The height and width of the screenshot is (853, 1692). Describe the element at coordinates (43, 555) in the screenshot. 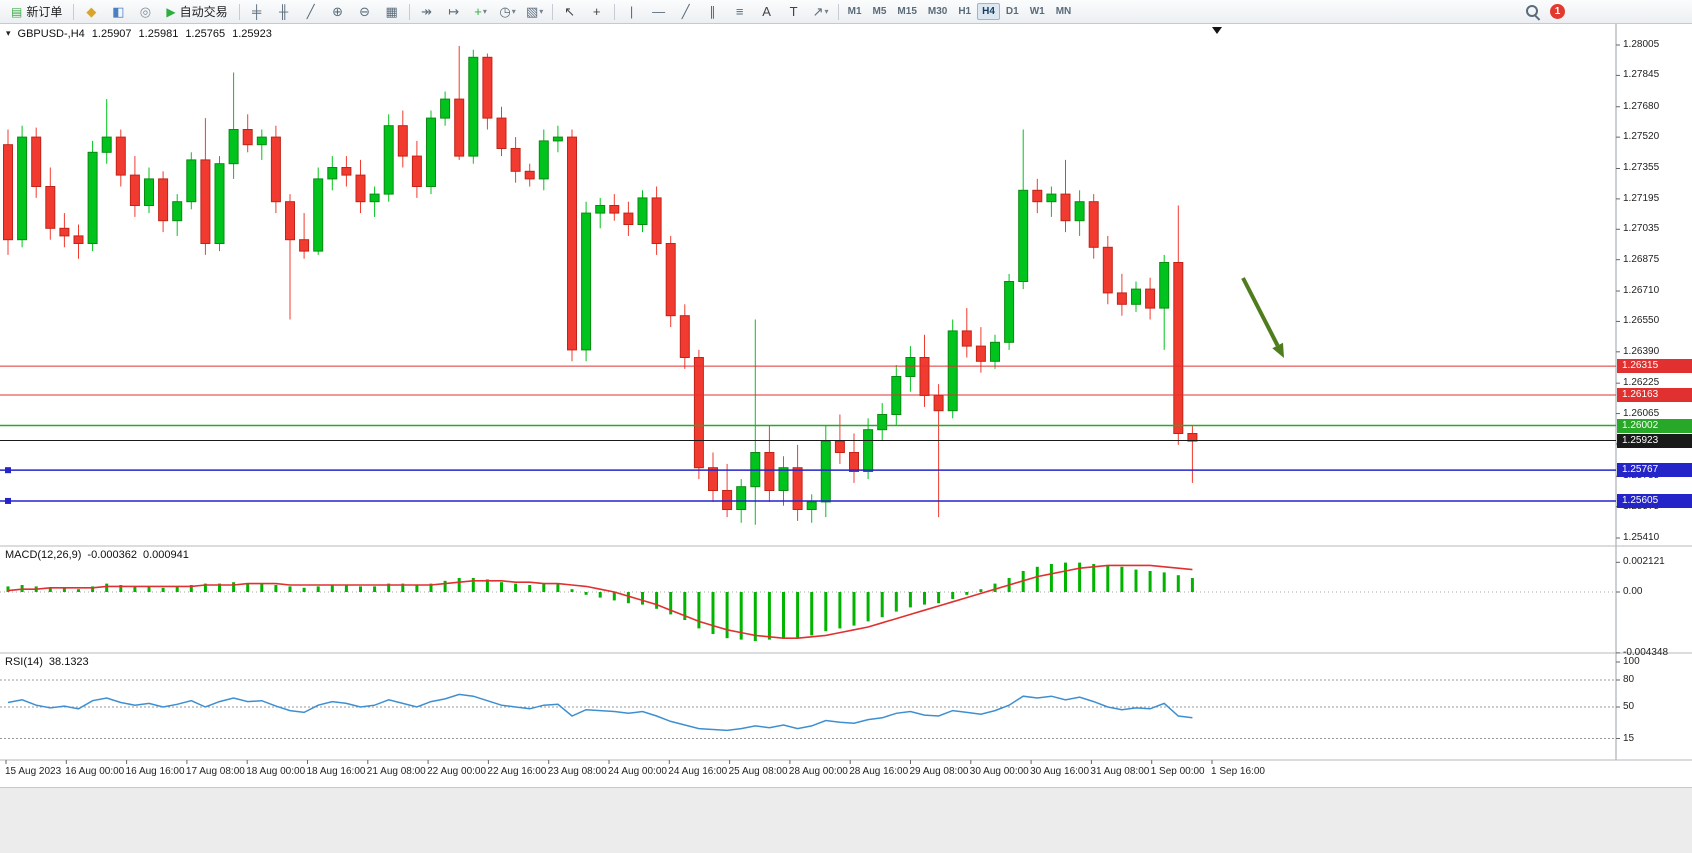

I see `macd-name: MACD(12,26,9)` at that location.